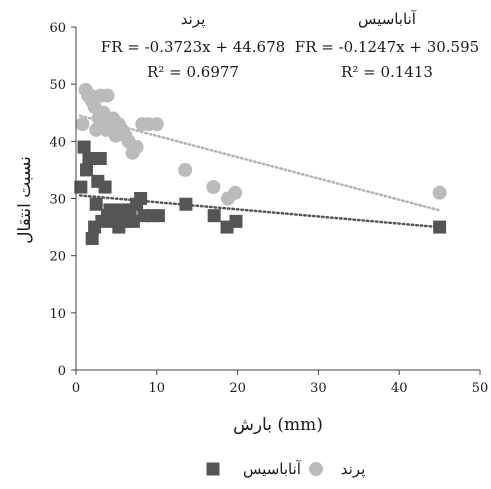 The width and height of the screenshot is (491, 489). I want to click on x-tick-label: 0, so click(76, 388).